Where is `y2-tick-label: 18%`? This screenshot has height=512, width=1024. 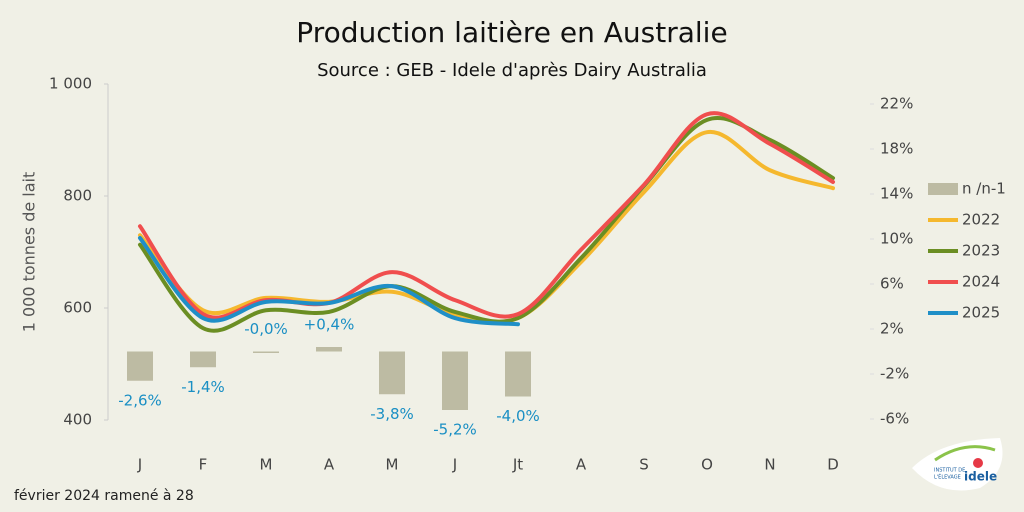
y2-tick-label: 18% is located at coordinates (896, 149).